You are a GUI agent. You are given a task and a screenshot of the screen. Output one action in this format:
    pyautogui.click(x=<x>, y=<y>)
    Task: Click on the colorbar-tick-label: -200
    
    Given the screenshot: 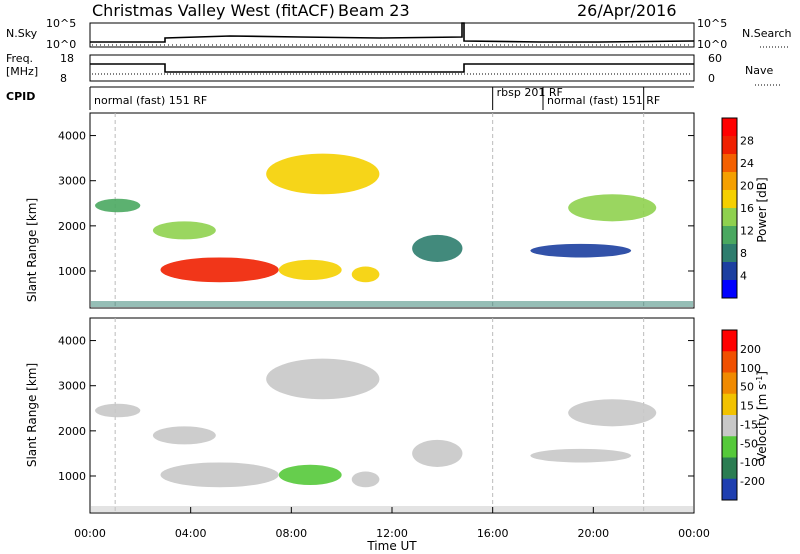 What is the action you would take?
    pyautogui.click(x=752, y=481)
    